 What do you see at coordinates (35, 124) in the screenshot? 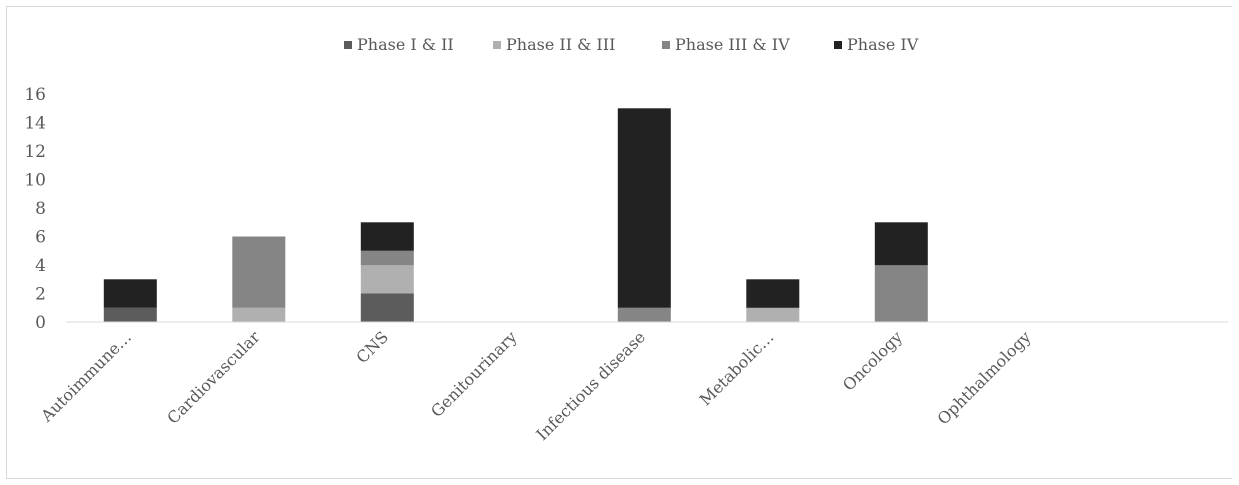
I see `y-tick-label: 14` at bounding box center [35, 124].